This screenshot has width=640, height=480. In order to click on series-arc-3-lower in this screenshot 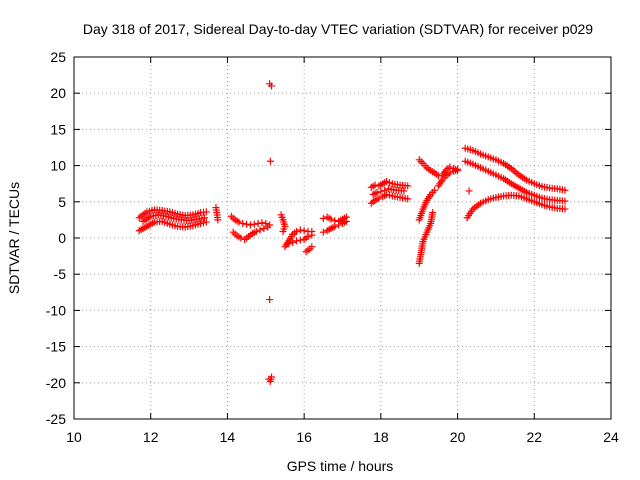, I will do `click(250, 233)`.